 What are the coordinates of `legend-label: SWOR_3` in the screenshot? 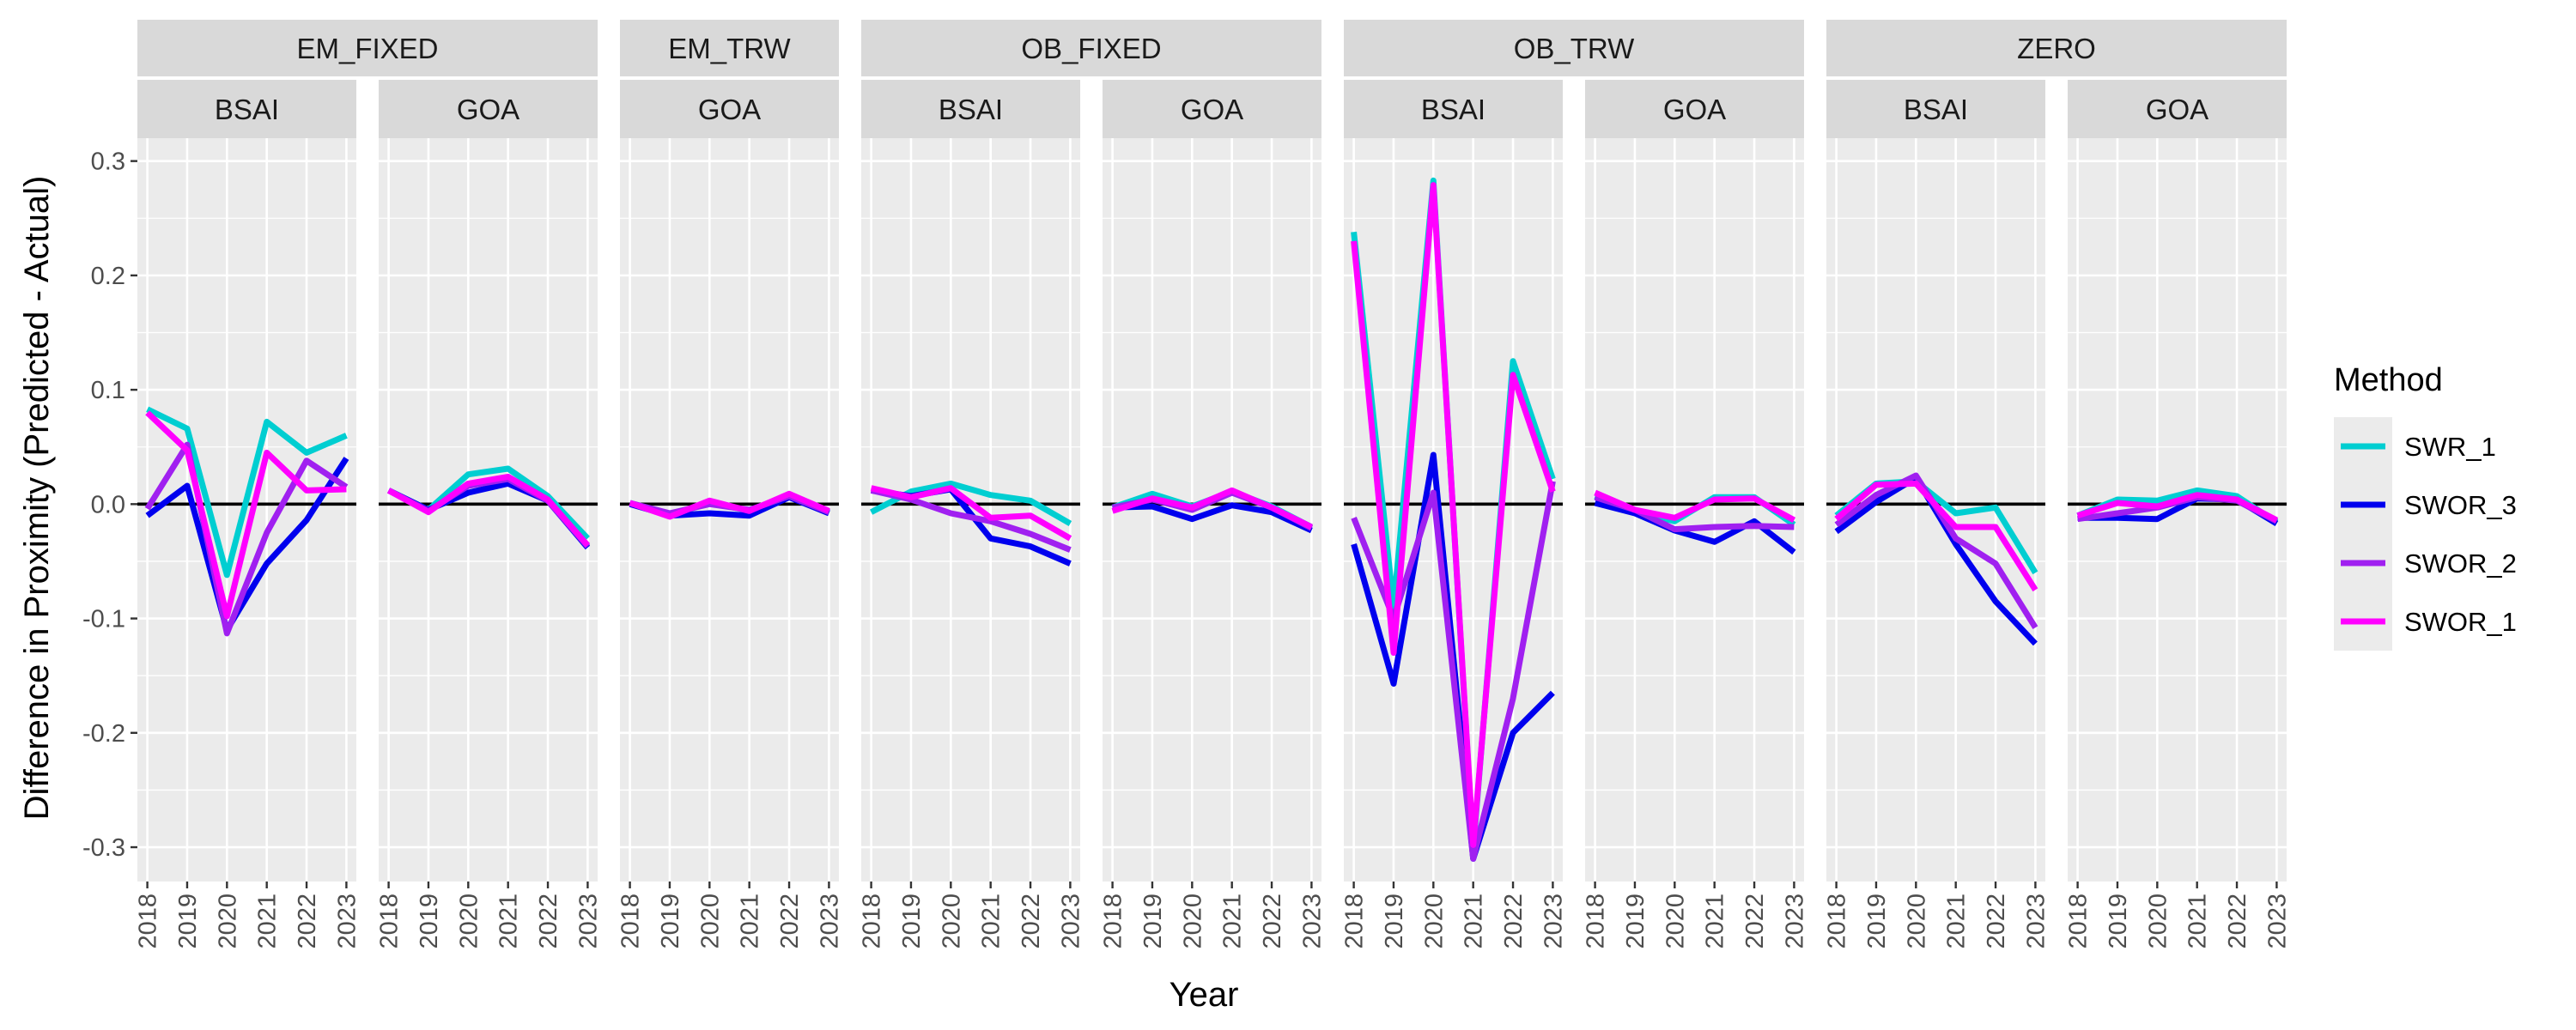 It's located at (2460, 505).